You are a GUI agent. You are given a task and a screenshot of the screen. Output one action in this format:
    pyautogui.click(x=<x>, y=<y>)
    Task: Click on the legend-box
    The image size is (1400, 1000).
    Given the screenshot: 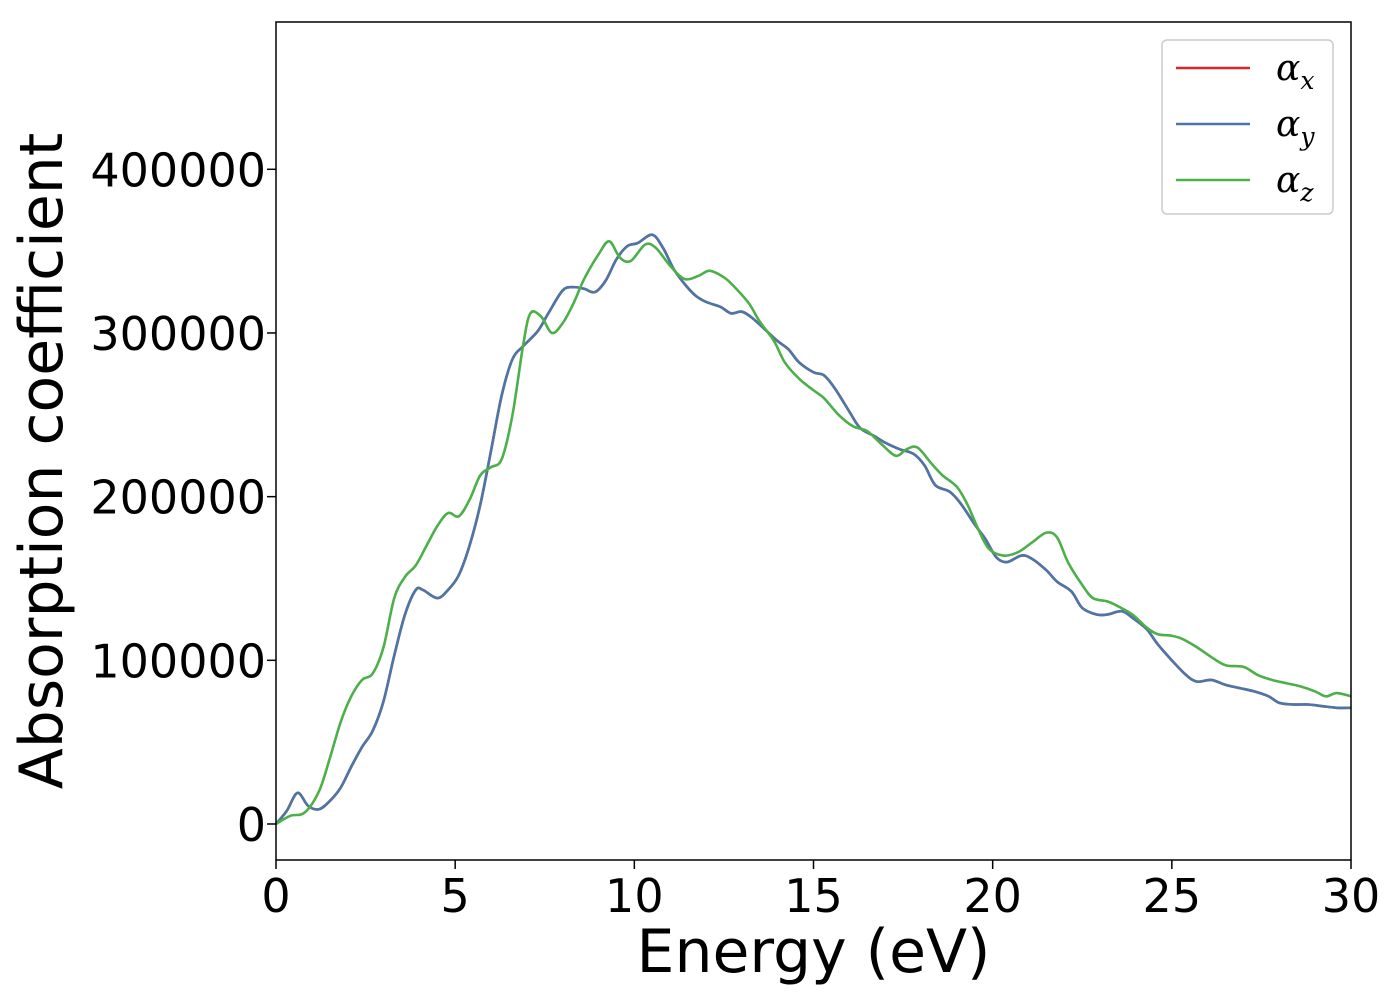 What is the action you would take?
    pyautogui.click(x=1247, y=127)
    